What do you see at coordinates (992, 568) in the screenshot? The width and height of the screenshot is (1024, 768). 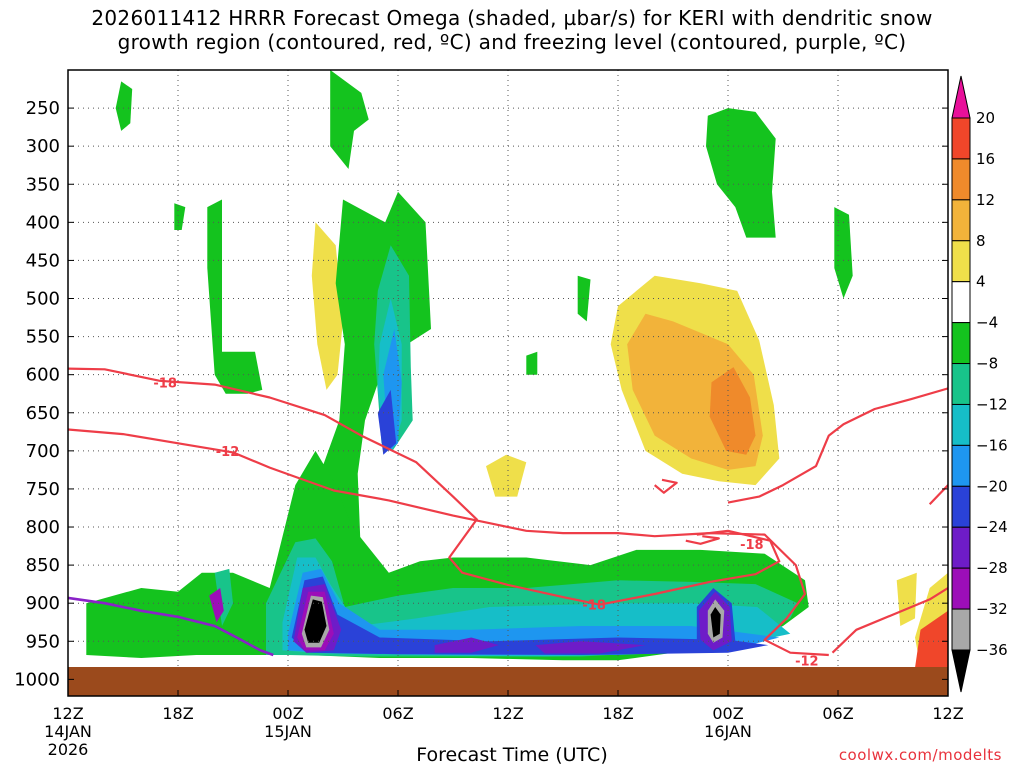 I see `colorbar-label: −28` at bounding box center [992, 568].